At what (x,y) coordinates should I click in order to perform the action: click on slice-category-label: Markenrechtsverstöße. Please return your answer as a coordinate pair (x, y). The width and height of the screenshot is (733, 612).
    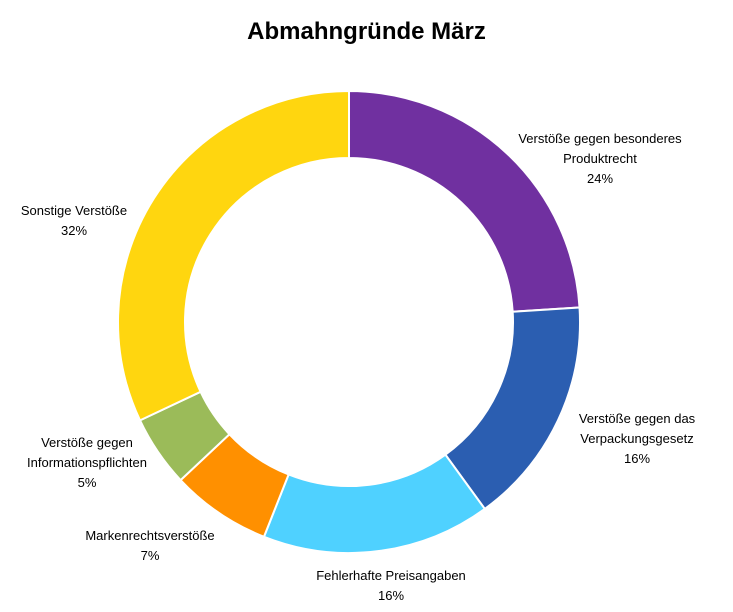
    Looking at the image, I should click on (149, 535).